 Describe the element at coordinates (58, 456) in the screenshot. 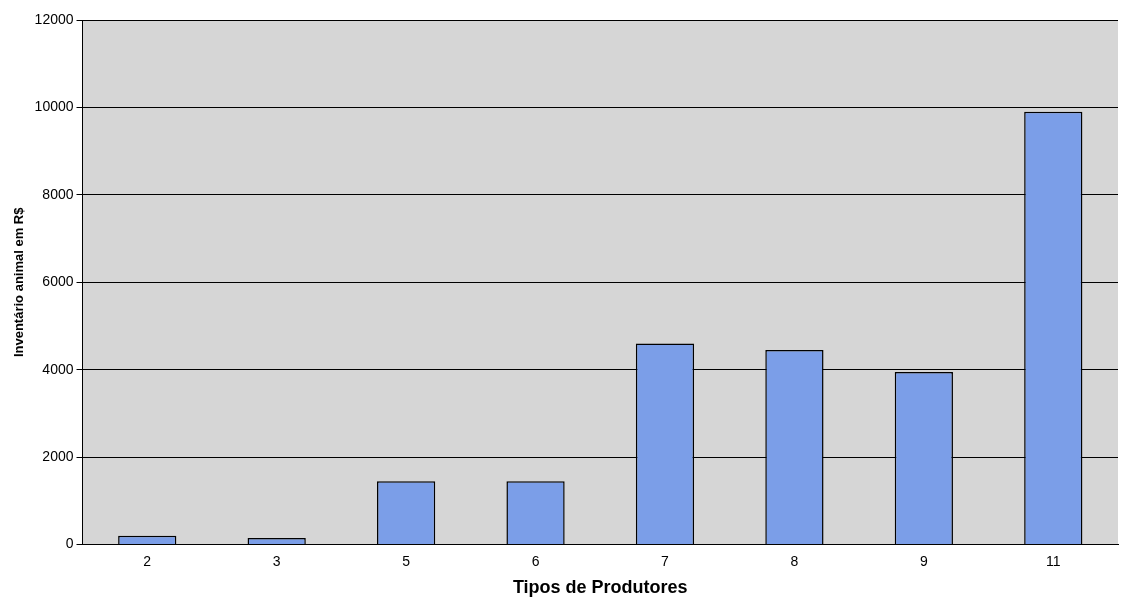

I see `y-tick-label: 2000` at that location.